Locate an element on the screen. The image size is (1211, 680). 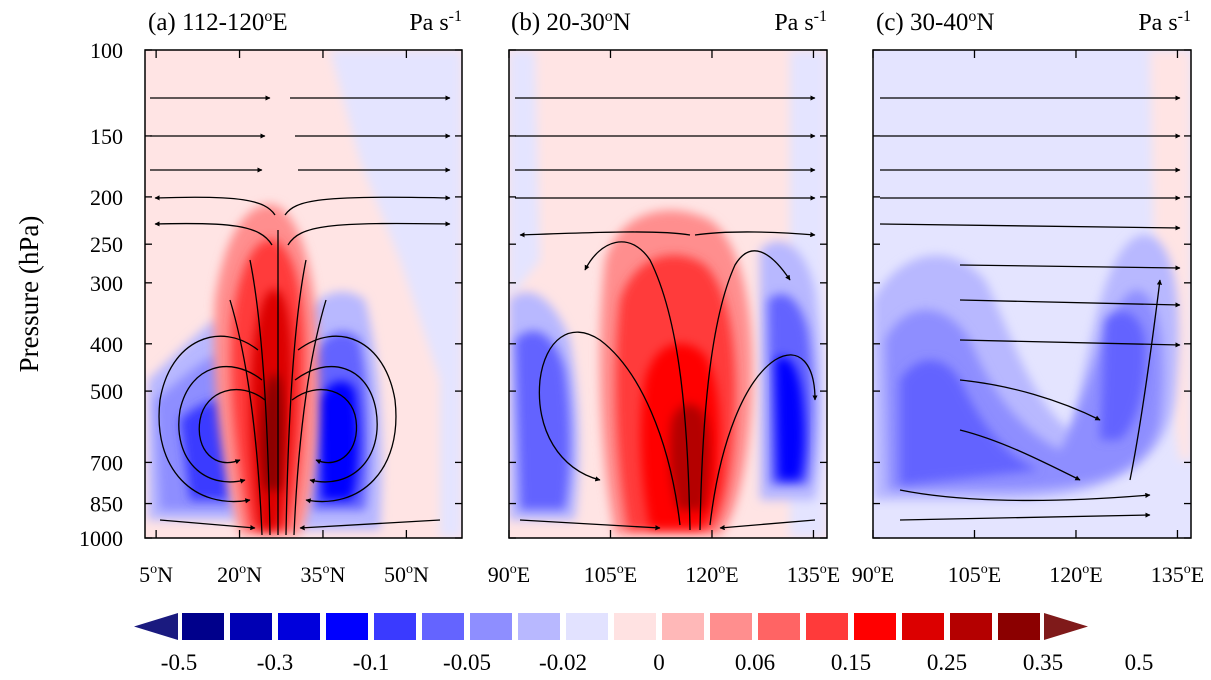
colorbar-label: -0.02 is located at coordinates (563, 662).